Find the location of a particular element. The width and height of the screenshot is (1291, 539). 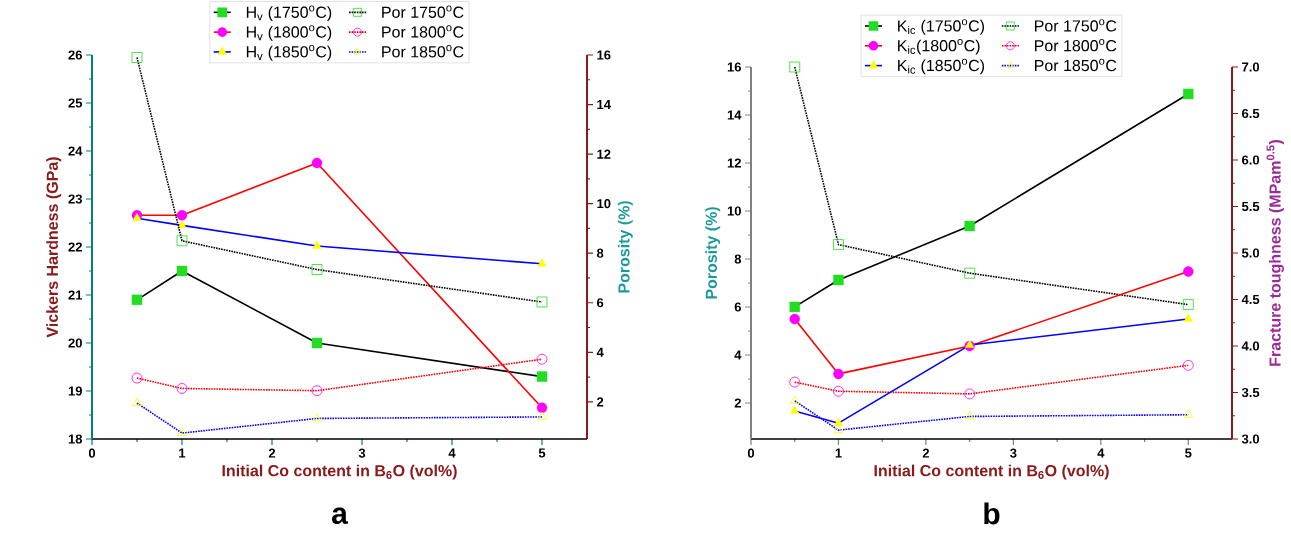

y-tick-label: 22 is located at coordinates (75, 247).